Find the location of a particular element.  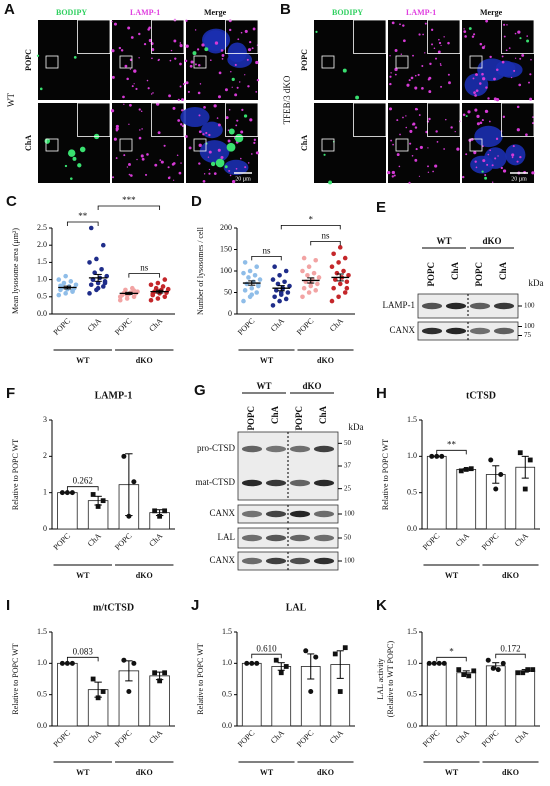

channel-label: LAMP-1 is located at coordinates (145, 12).